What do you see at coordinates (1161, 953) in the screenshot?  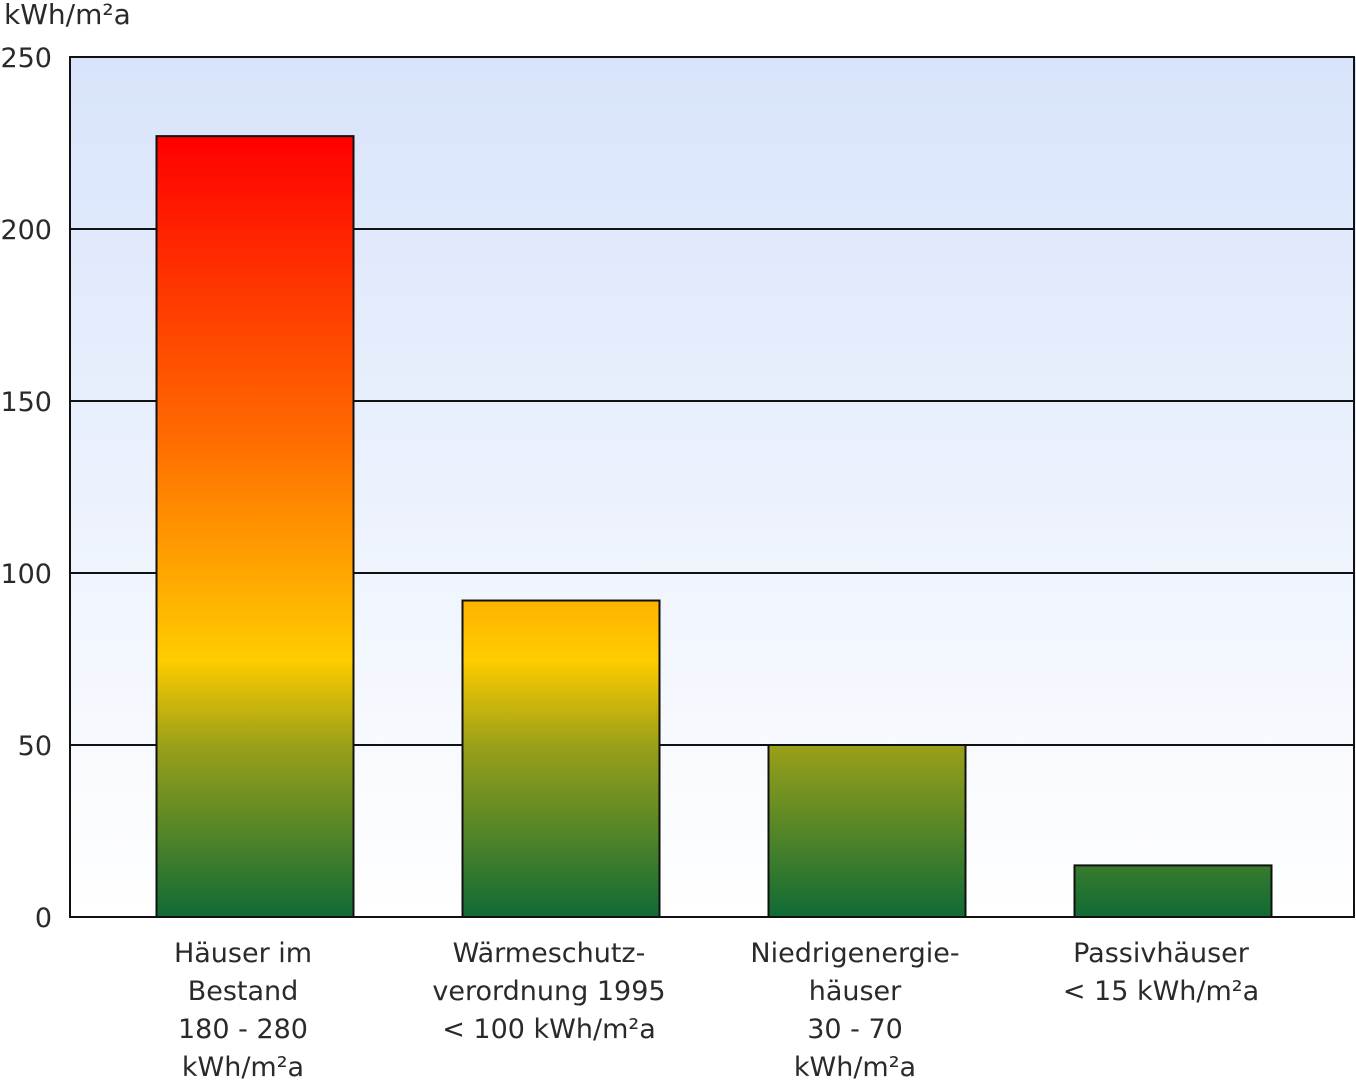 I see `x-tick-label-line: Passivhäuser` at bounding box center [1161, 953].